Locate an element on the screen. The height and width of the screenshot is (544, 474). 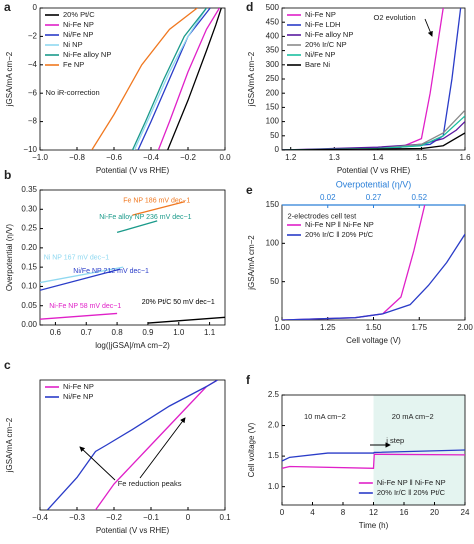
y-tick-label: 50 is located at coordinates (274, 281).